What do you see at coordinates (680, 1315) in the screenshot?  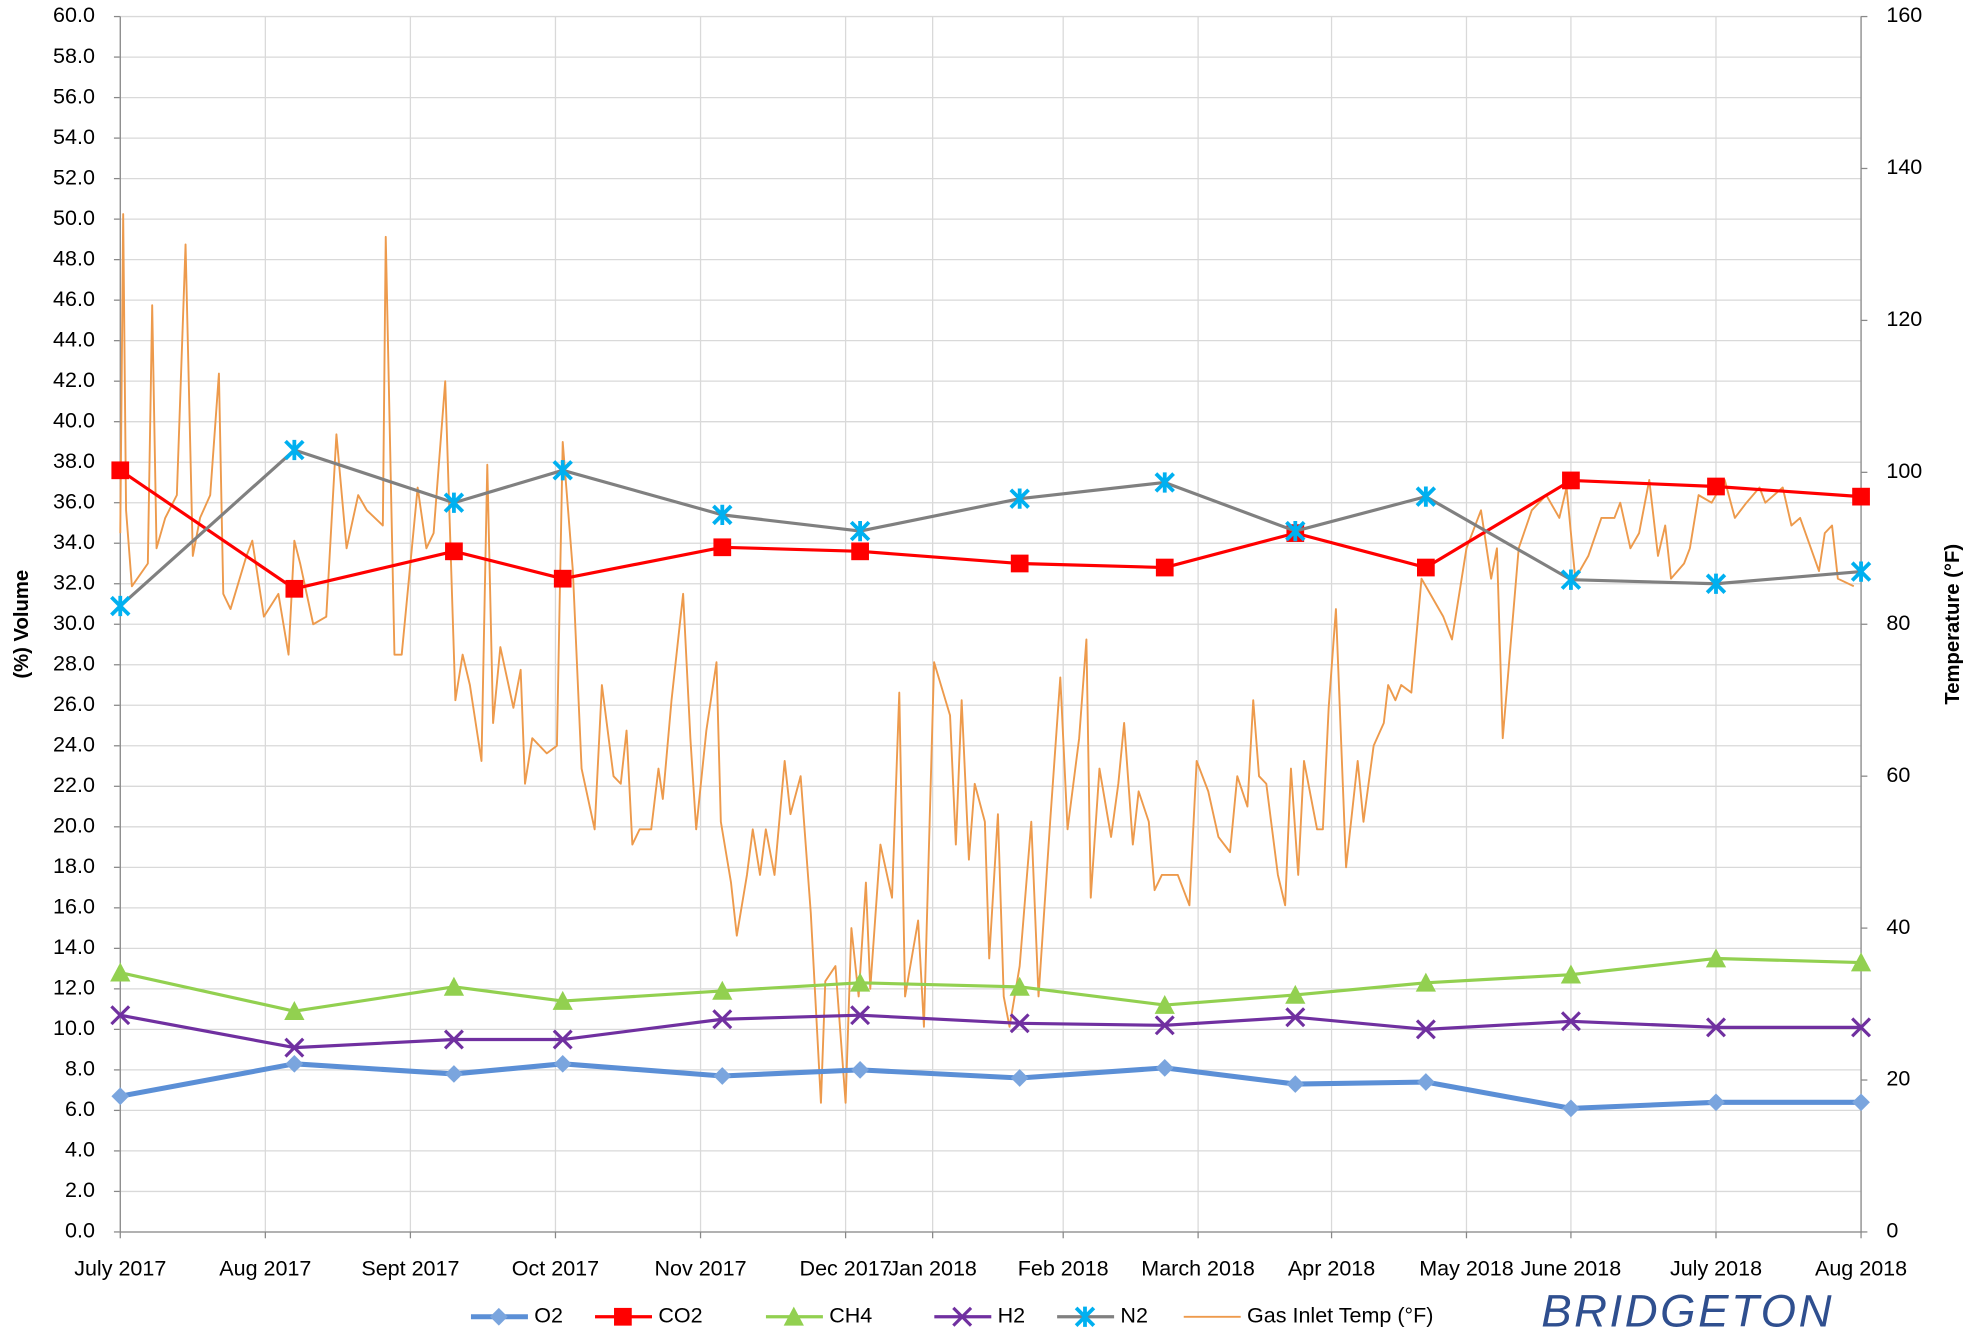 I see `legend-label: CO2` at bounding box center [680, 1315].